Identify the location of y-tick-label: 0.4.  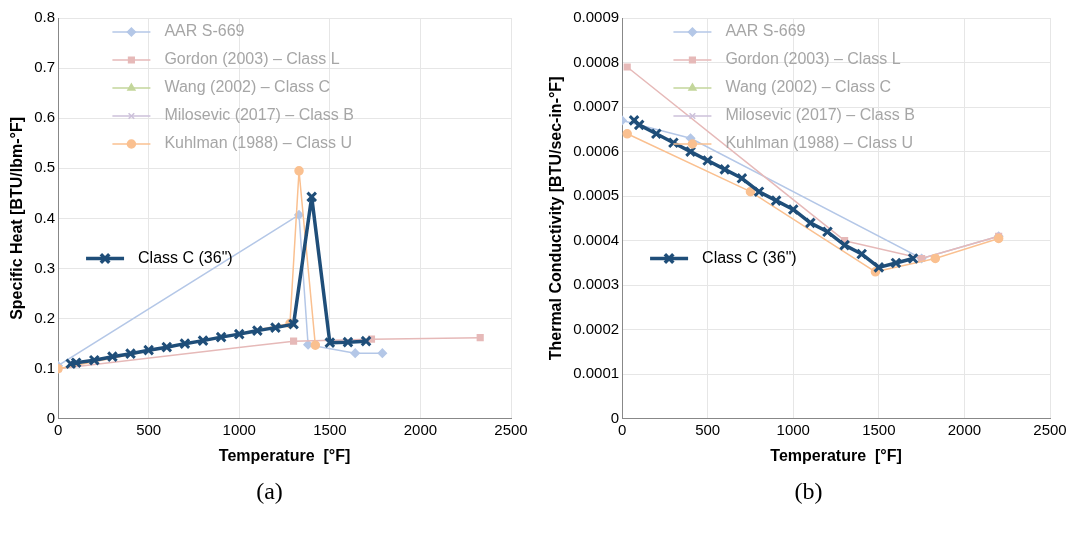
(45, 217).